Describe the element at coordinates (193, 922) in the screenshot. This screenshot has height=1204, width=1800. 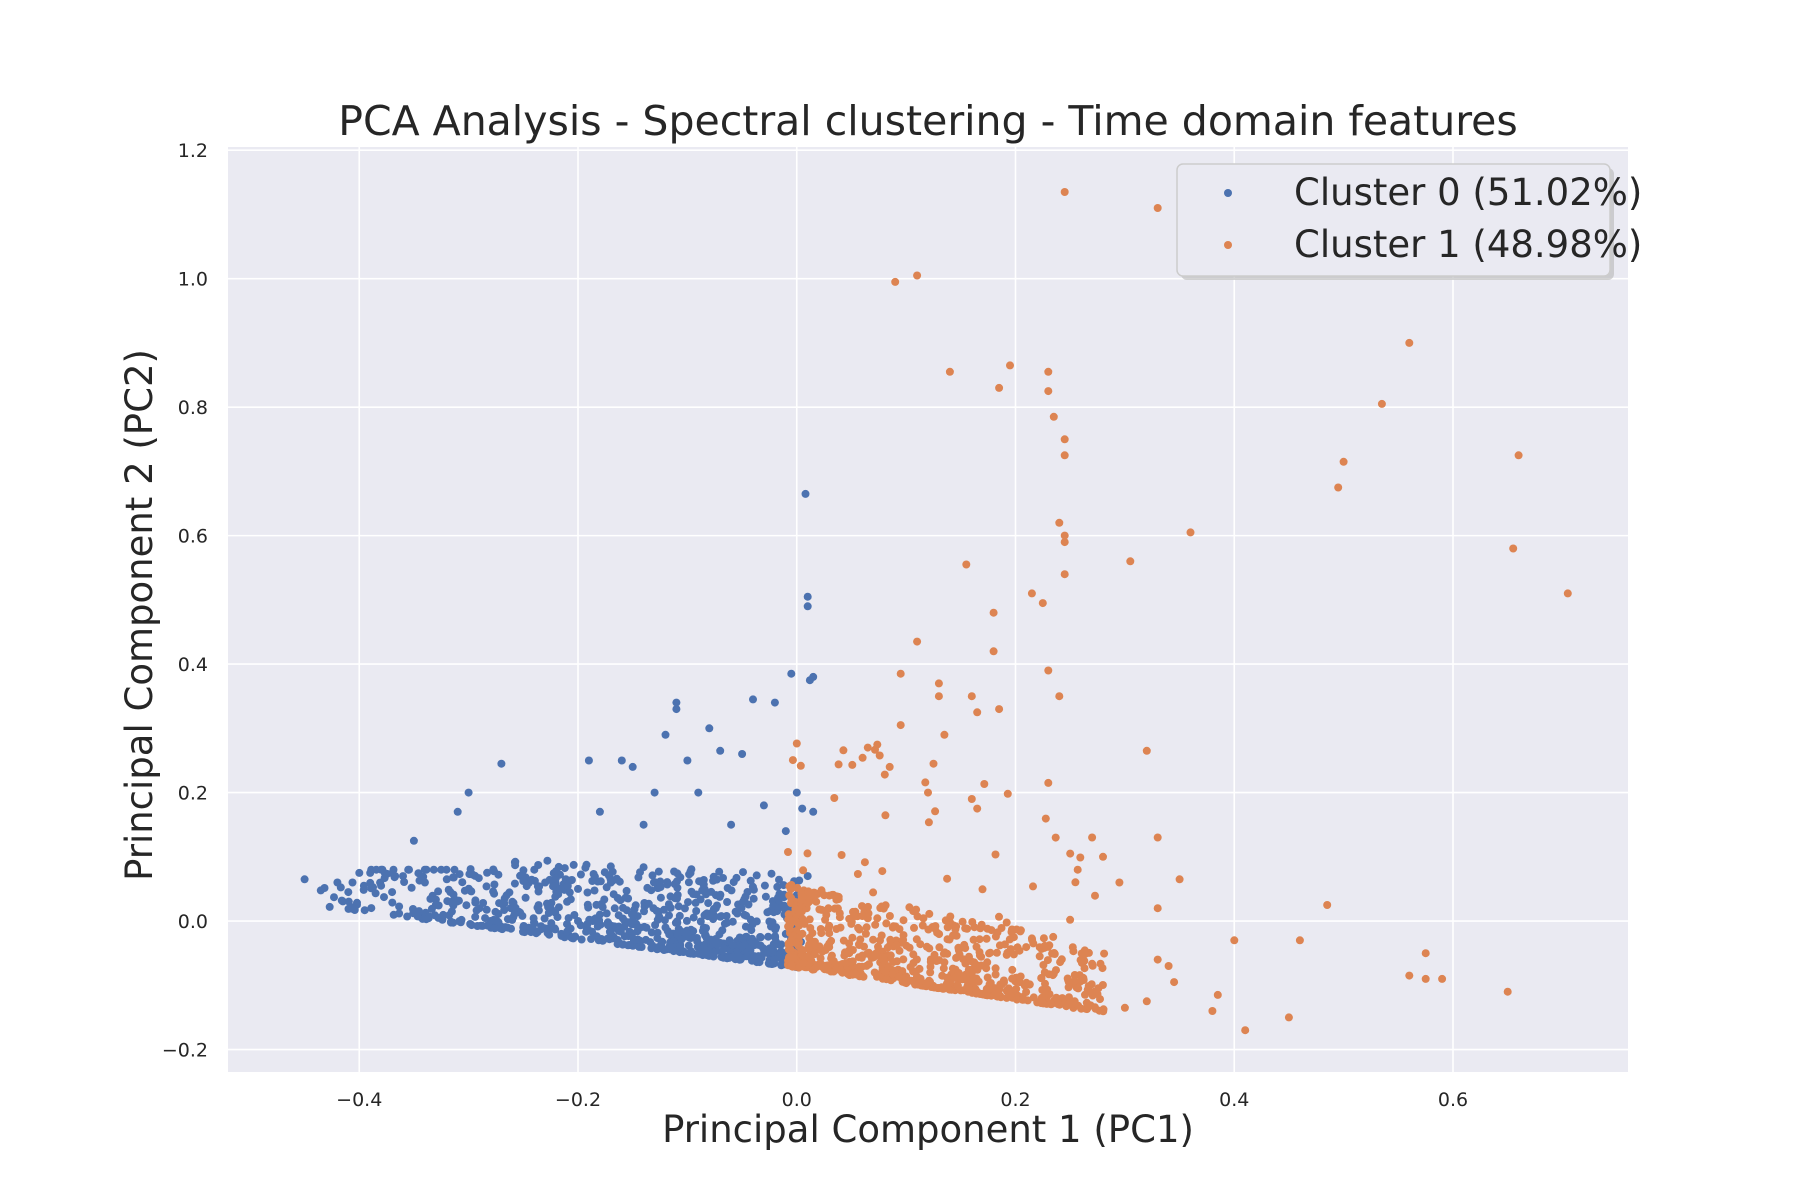
I see `y-tick-label: 0.0` at that location.